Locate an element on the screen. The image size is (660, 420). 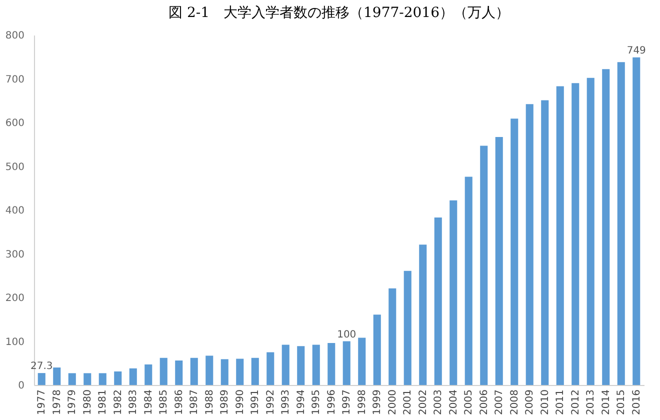
x-tick-label: 2013 is located at coordinates (591, 402).